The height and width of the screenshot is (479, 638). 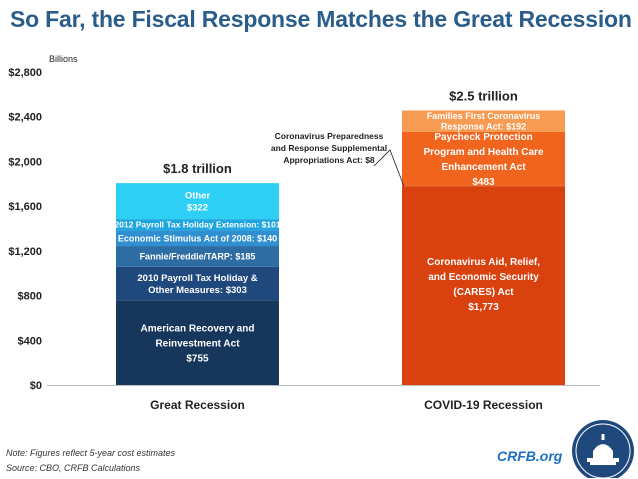 I want to click on annotation-leader-line, so click(x=389, y=168).